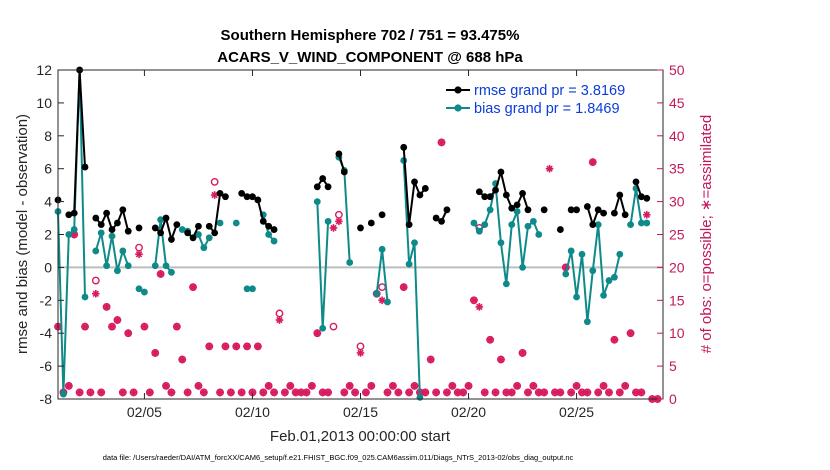 The image size is (830, 470). Describe the element at coordinates (46, 366) in the screenshot. I see `y-tick-label: -6` at that location.